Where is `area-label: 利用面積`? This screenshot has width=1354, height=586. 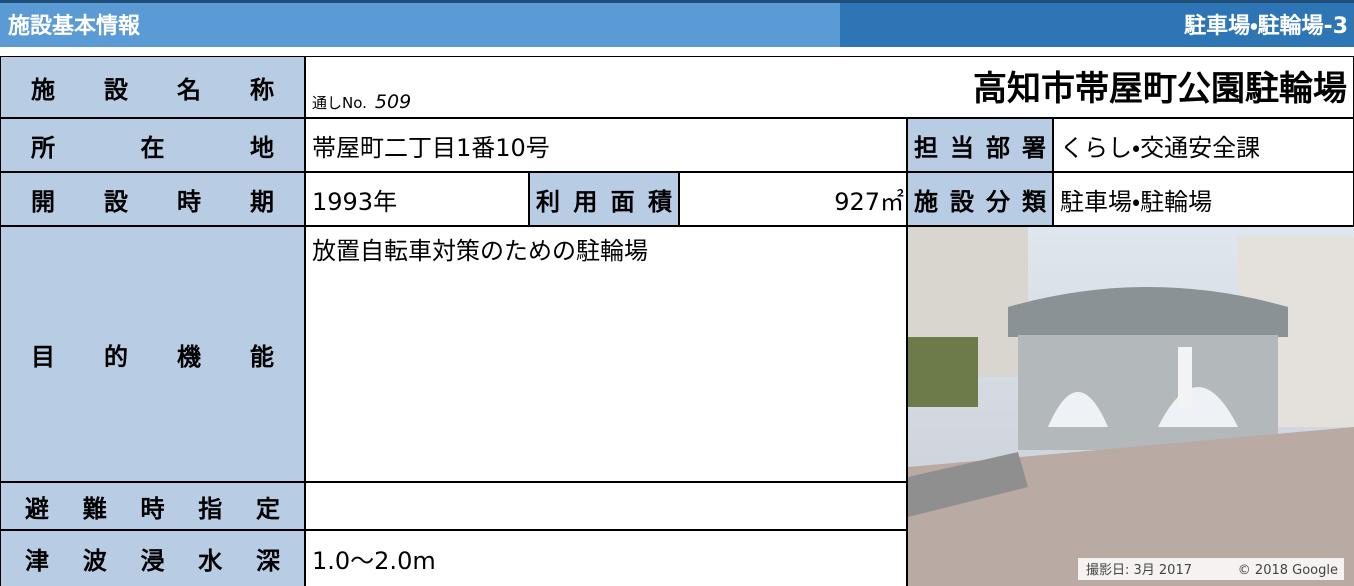 area-label: 利用面積 is located at coordinates (604, 201).